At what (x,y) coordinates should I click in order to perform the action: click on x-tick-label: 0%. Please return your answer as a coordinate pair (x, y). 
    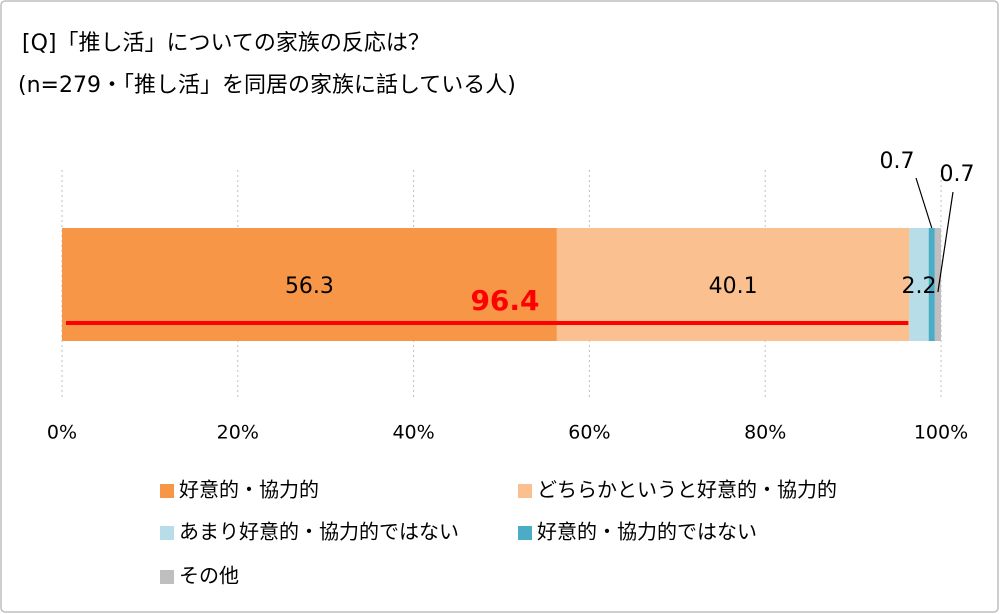
    Looking at the image, I should click on (62, 433).